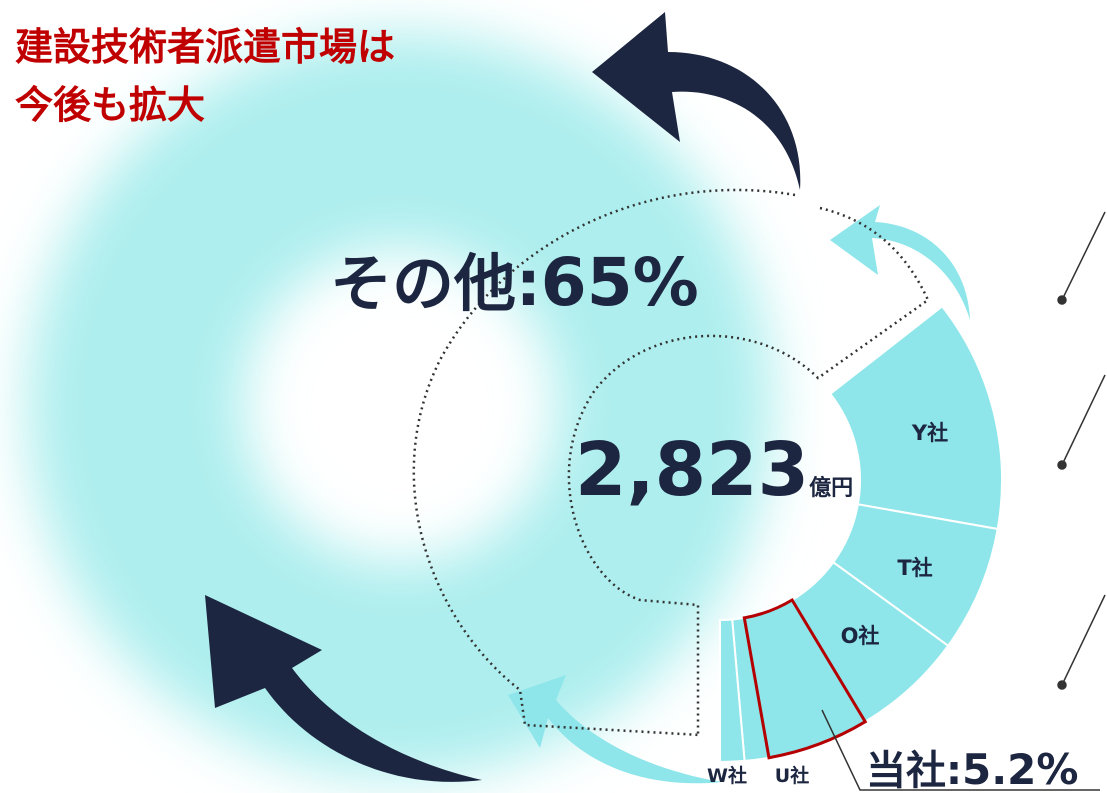 This screenshot has width=1107, height=793. What do you see at coordinates (861, 534) in the screenshot?
I see `segment-ring` at bounding box center [861, 534].